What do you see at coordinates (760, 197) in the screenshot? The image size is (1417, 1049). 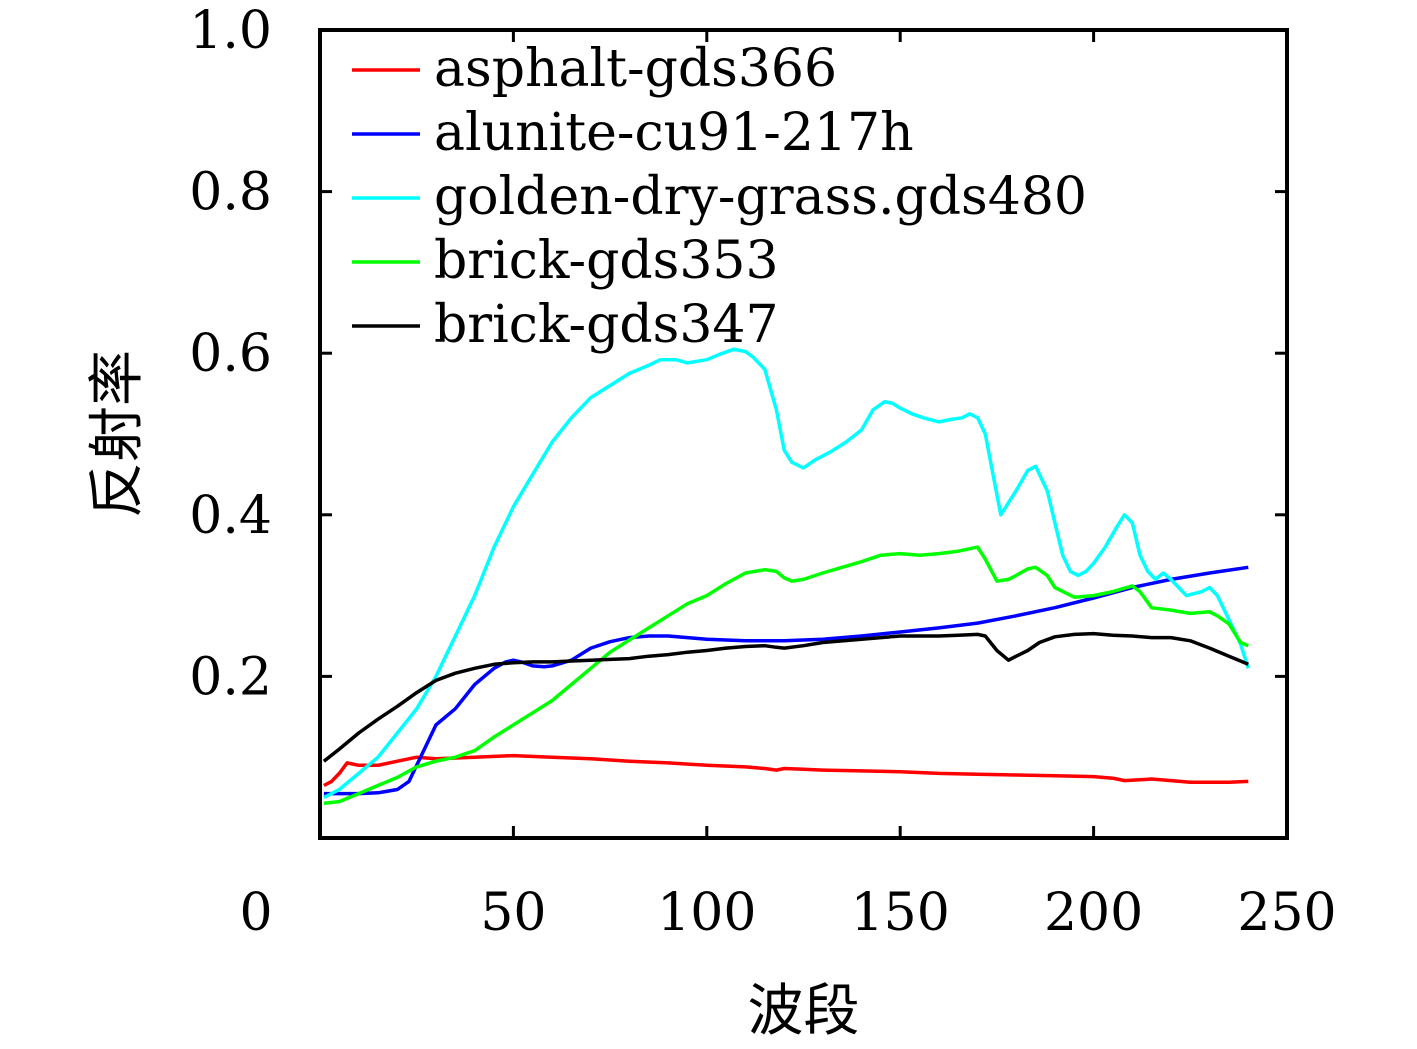 I see `legend-label-golden-dry-grass.gds480: golden-dry-grass.gds480` at bounding box center [760, 197].